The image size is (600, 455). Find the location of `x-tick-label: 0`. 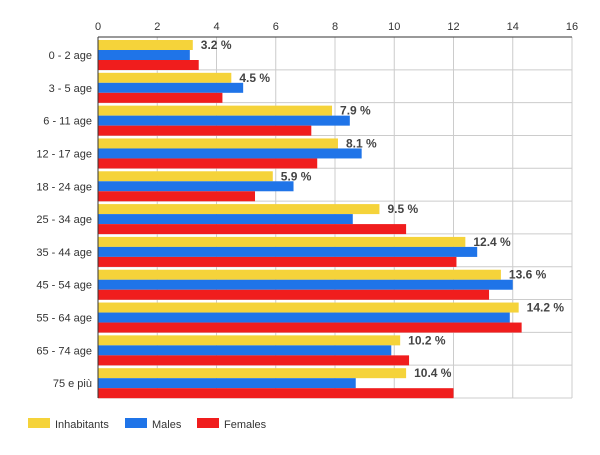

x-tick-label: 0 is located at coordinates (98, 27).